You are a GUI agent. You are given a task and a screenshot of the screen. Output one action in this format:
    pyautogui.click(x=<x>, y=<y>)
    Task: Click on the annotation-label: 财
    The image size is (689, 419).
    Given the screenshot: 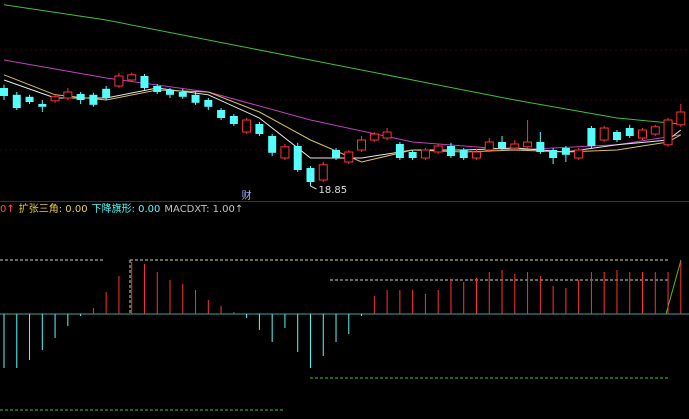 What is the action you would take?
    pyautogui.click(x=247, y=195)
    